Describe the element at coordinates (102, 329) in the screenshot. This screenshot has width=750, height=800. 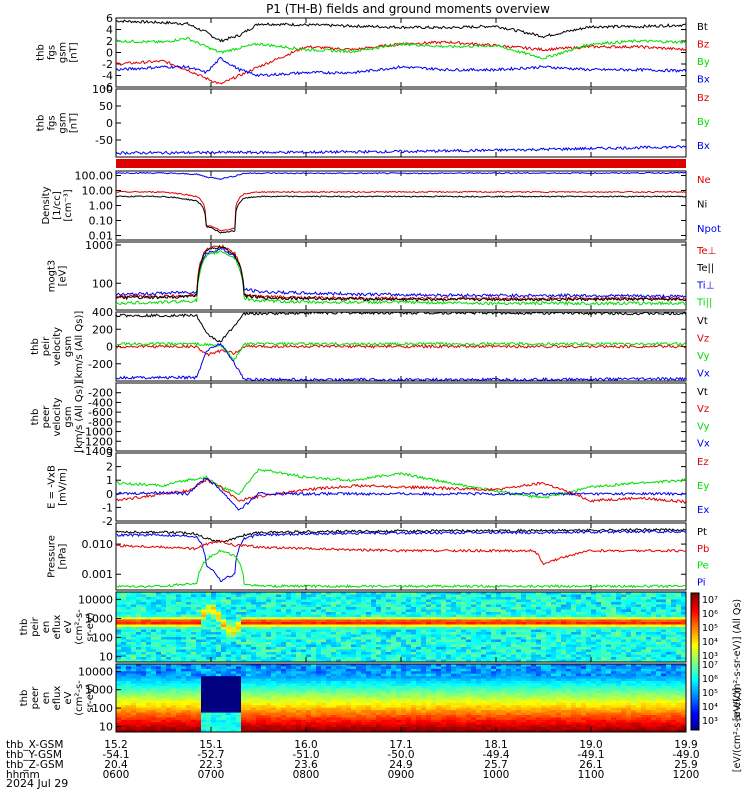
I see `y-tick-label: 200` at that location.